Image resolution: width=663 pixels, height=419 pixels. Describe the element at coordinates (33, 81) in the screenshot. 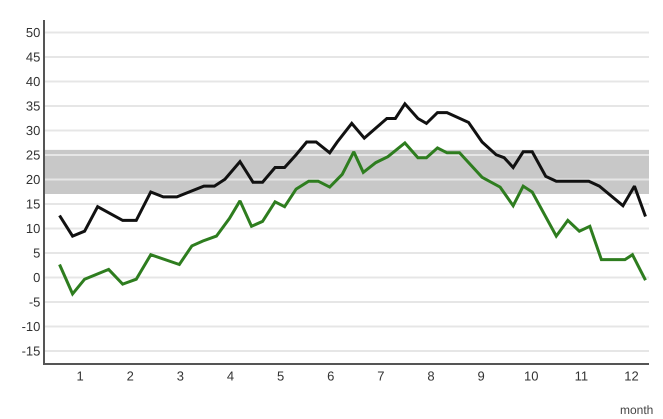

I see `y-tick-label: 40` at that location.